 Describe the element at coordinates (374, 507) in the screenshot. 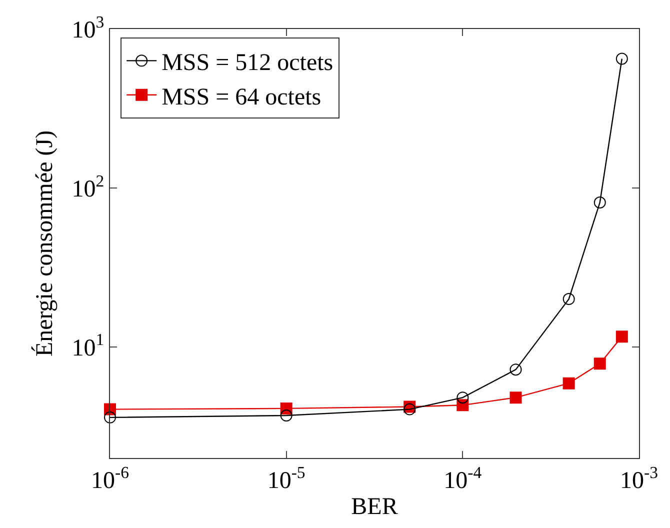

I see `x-axis-title: BER` at that location.